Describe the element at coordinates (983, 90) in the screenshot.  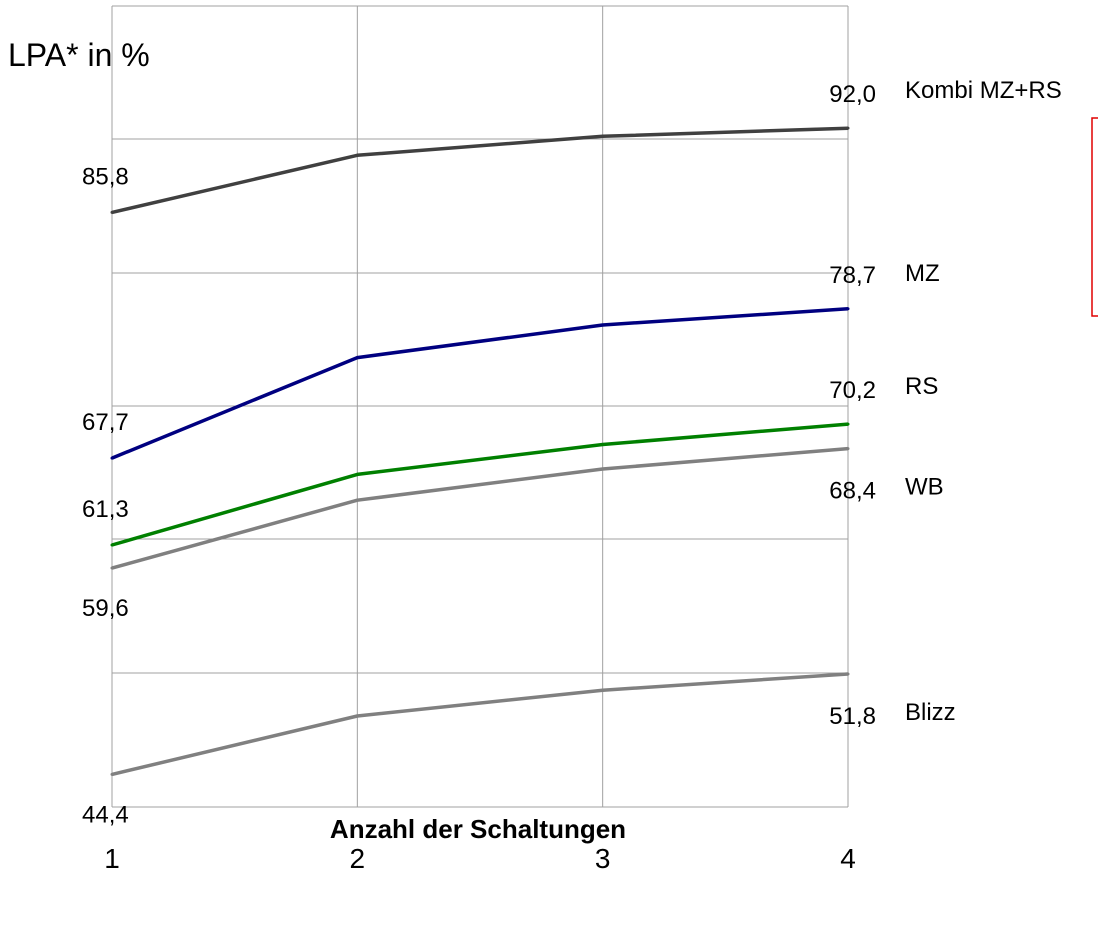
I see `series-name-label: Kombi MZ+RS` at that location.